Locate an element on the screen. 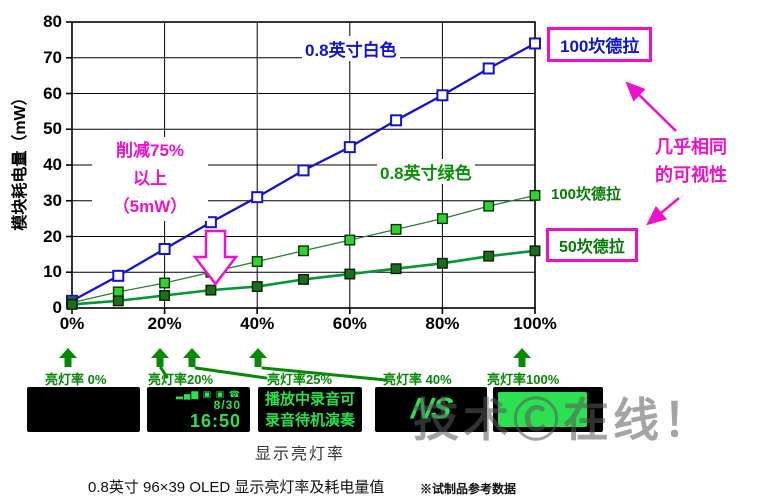 The height and width of the screenshot is (504, 769). screen-text-line-1: 播放中录音可 is located at coordinates (309, 399).